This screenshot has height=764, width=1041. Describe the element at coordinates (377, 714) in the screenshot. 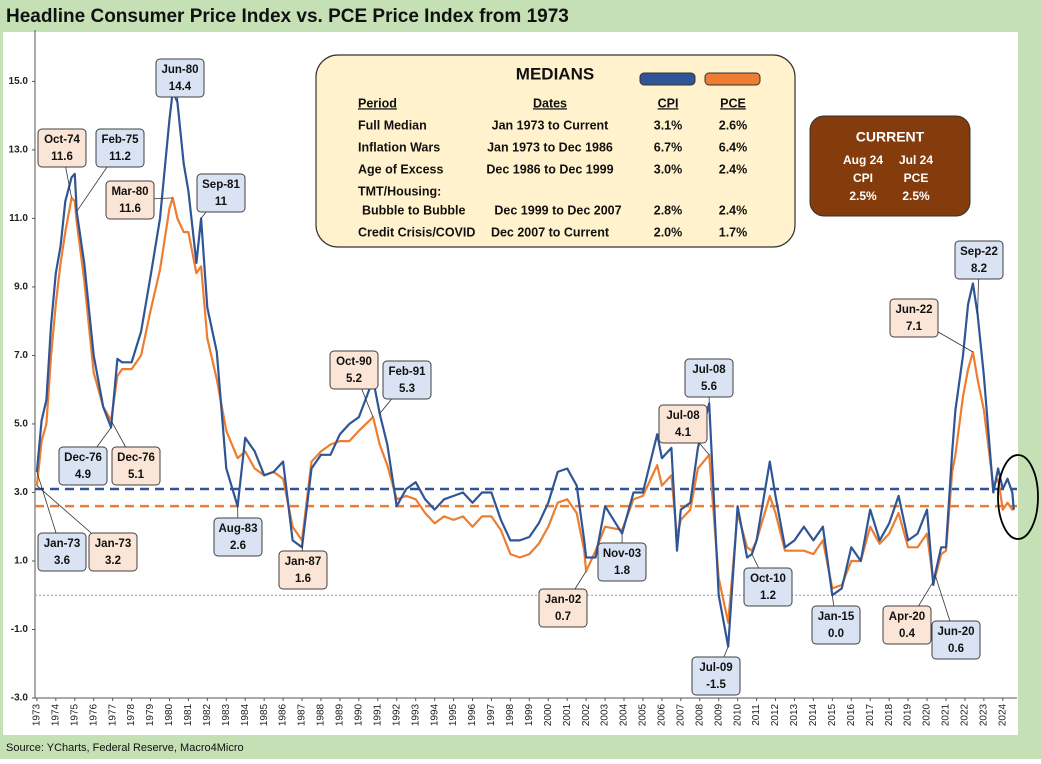

I see `x-tick-label: 1991` at that location.